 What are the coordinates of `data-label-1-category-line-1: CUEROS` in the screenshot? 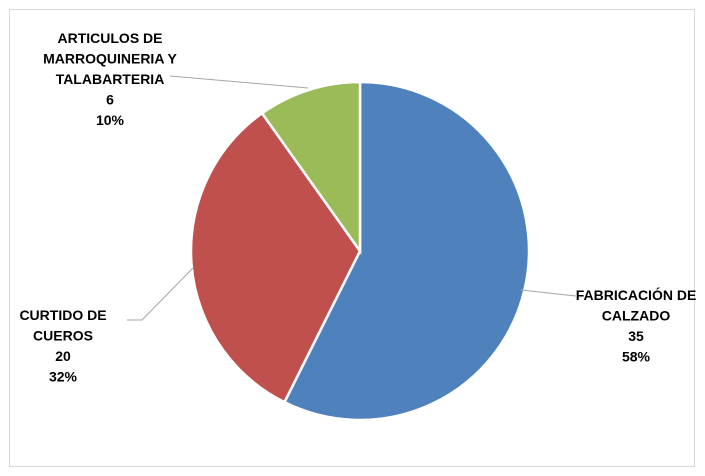 It's located at (63, 336).